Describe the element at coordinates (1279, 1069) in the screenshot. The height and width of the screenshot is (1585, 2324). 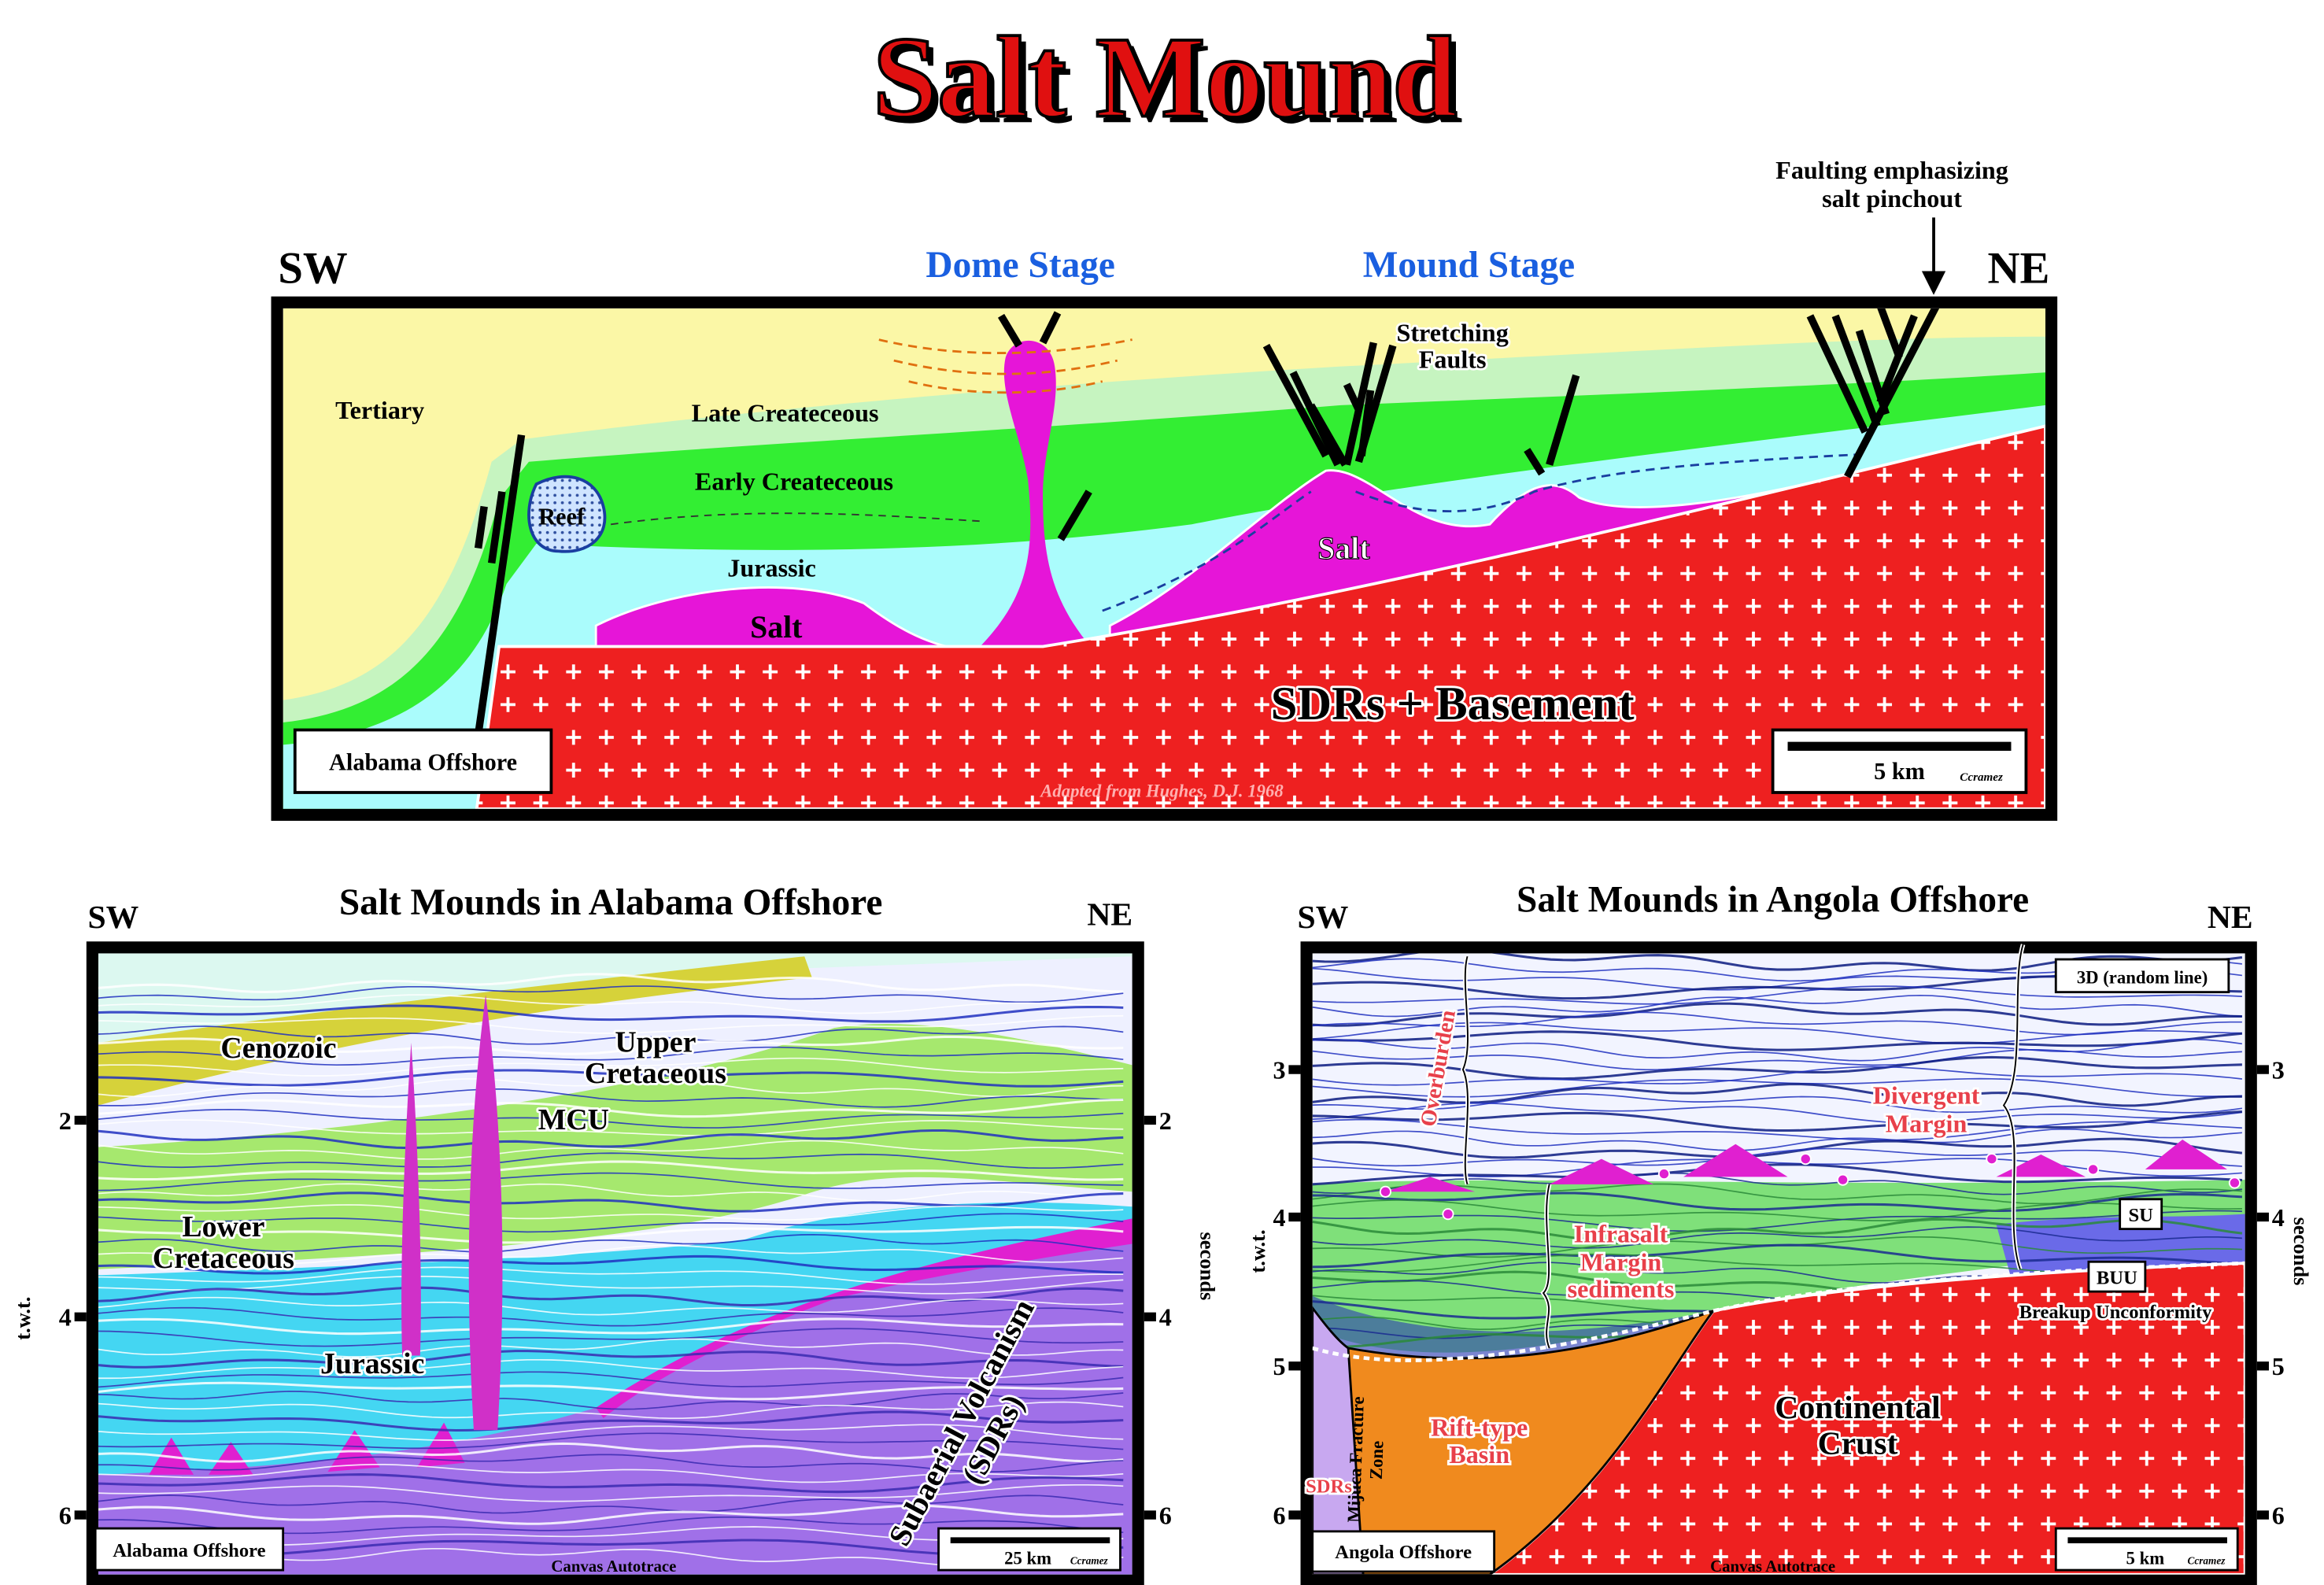
I see `tick-label: 3` at that location.